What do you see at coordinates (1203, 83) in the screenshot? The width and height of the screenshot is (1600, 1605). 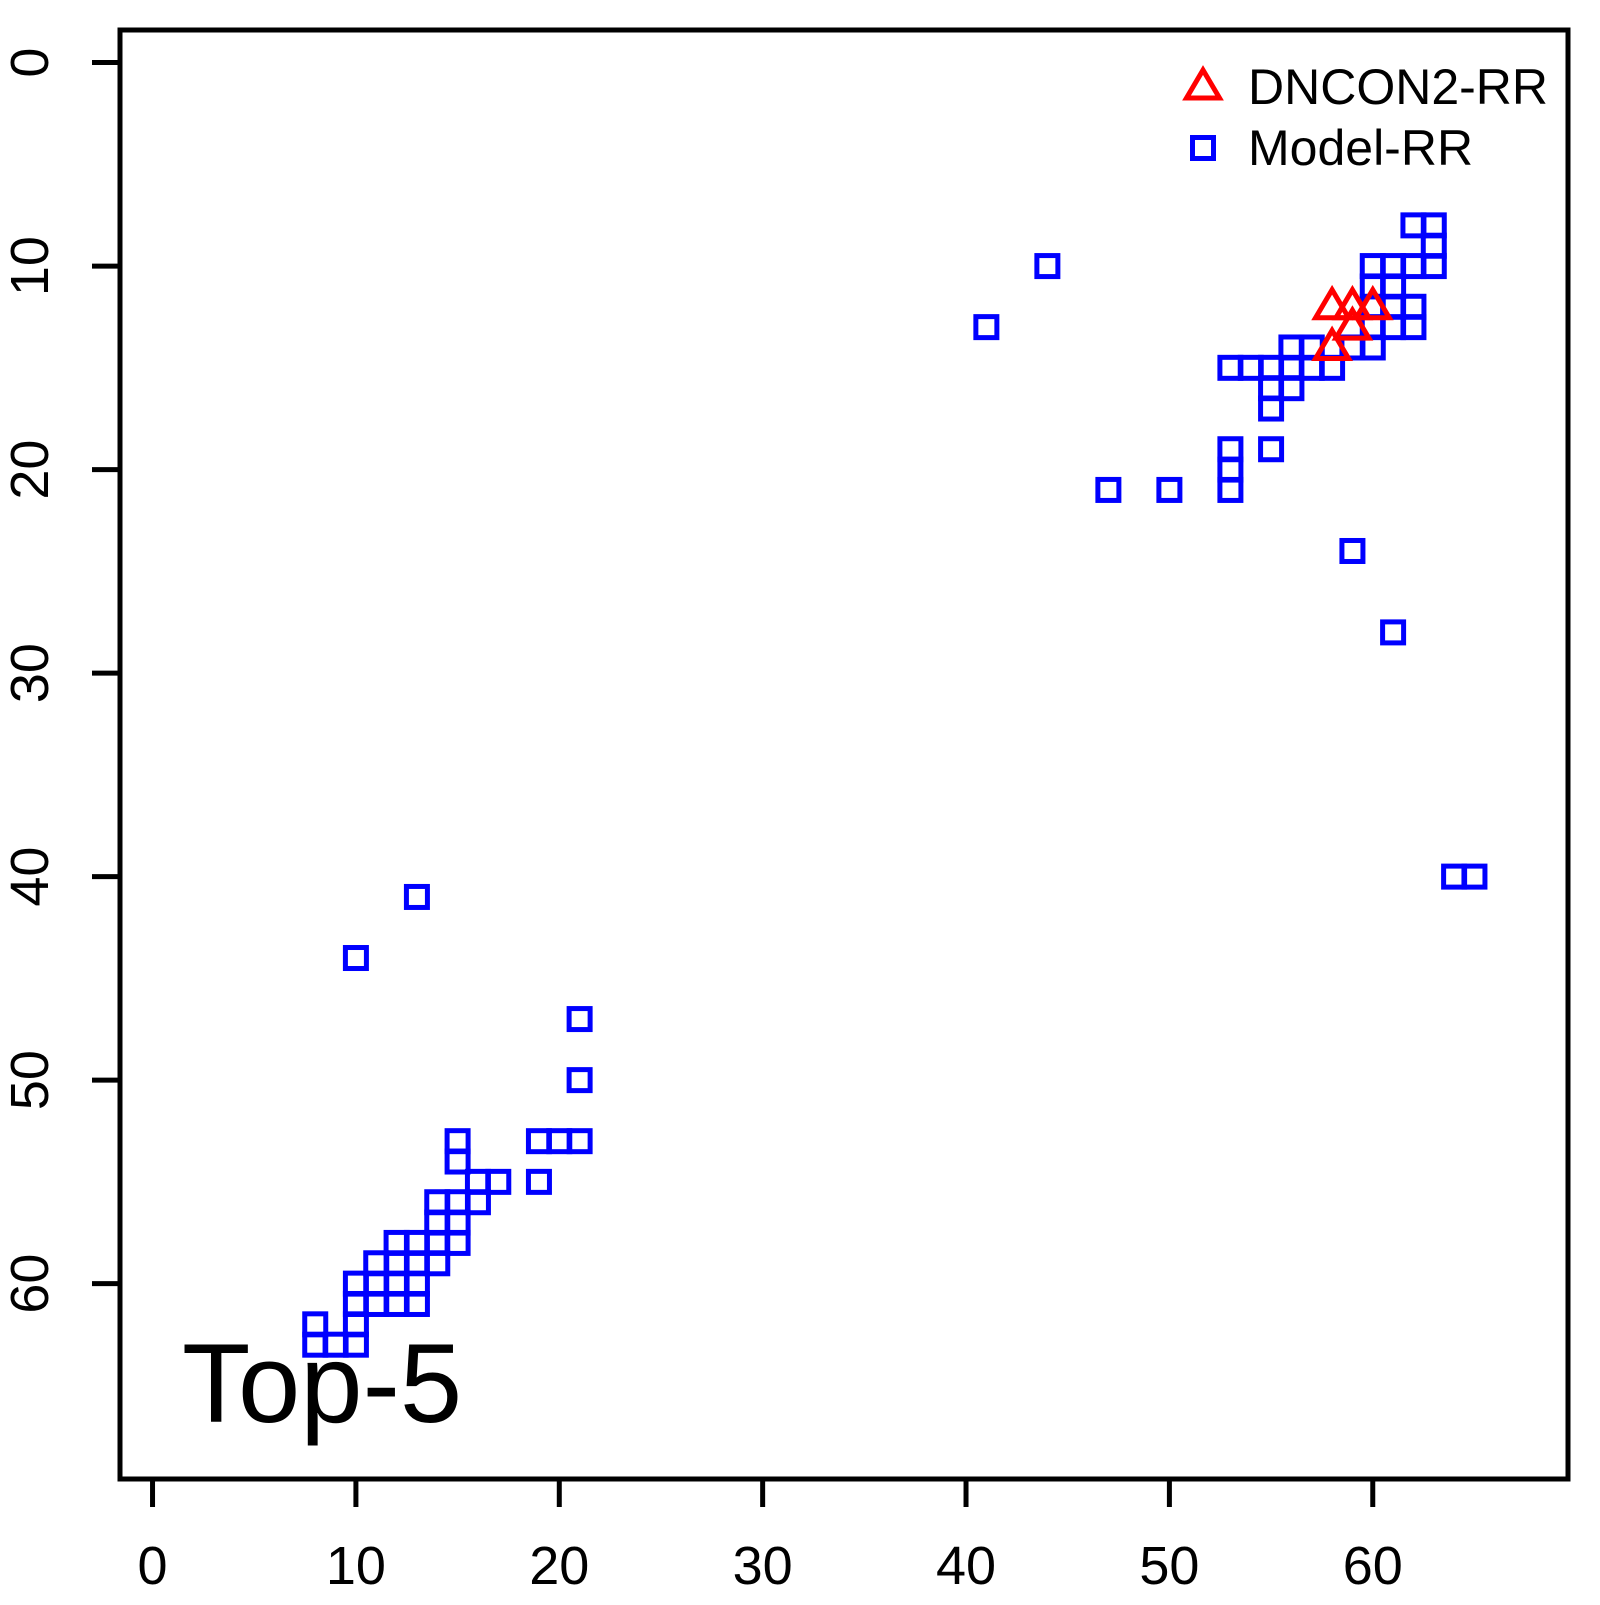 I see `legend-triangle-icon` at bounding box center [1203, 83].